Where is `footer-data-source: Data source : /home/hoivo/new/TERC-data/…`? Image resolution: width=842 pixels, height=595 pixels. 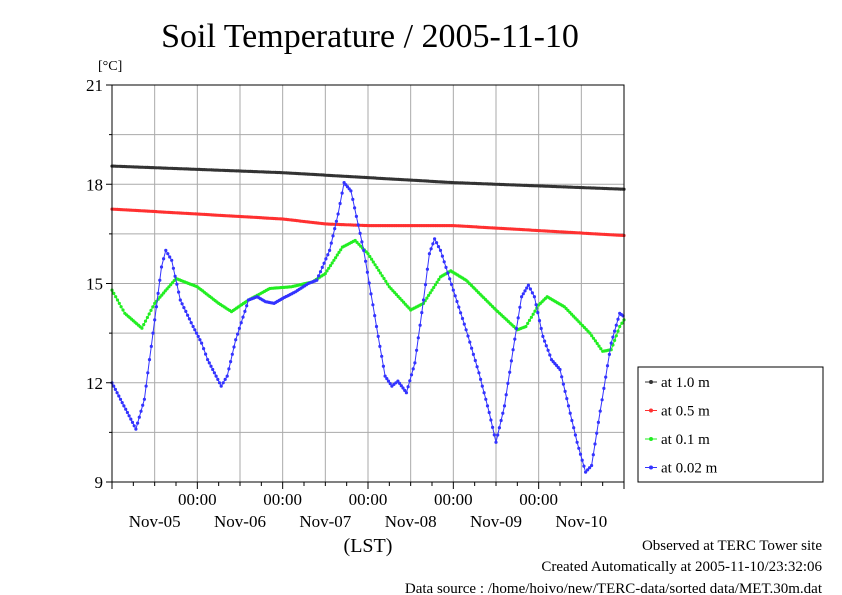
footer-data-source: Data source : /home/hoivo/new/TERC-data/… is located at coordinates (614, 588).